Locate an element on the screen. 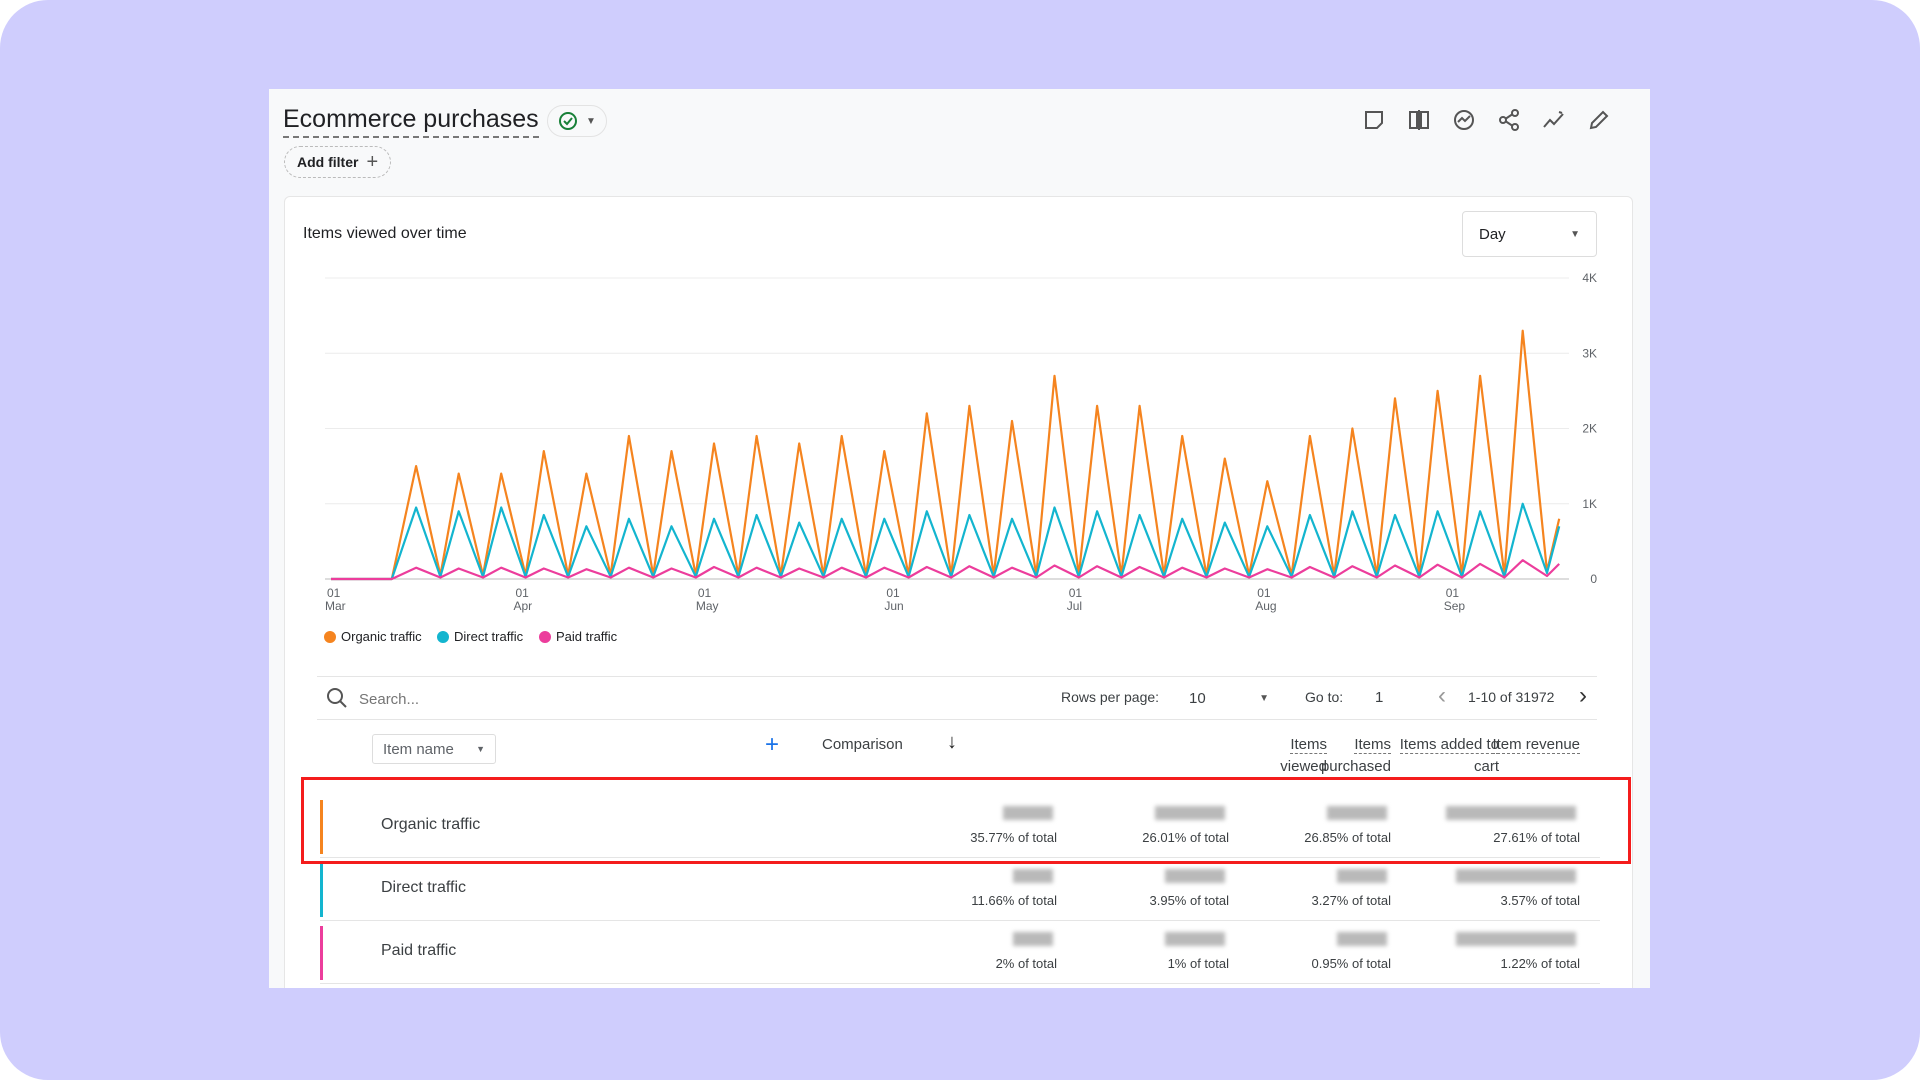 The height and width of the screenshot is (1080, 1920). legend-label: Organic traffic is located at coordinates (381, 636).